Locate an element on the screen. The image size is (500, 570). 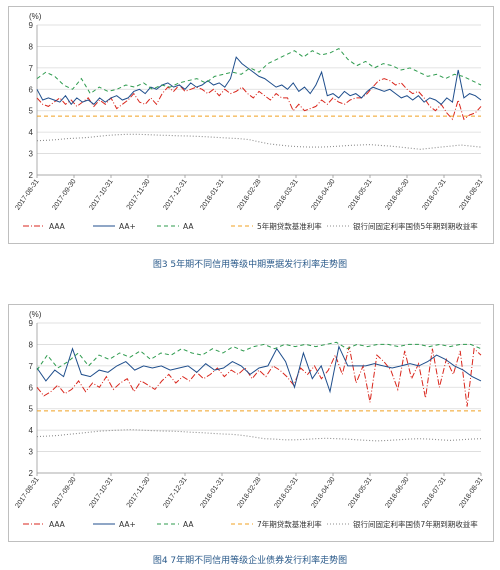
legend-label-3: 5年期贷款基准利率 is located at coordinates (289, 226).